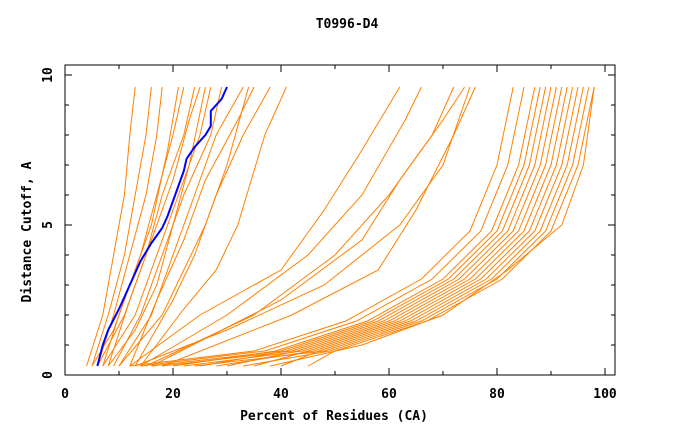 The height and width of the screenshot is (444, 680). I want to click on chart-title: T0996-D4, so click(347, 24).